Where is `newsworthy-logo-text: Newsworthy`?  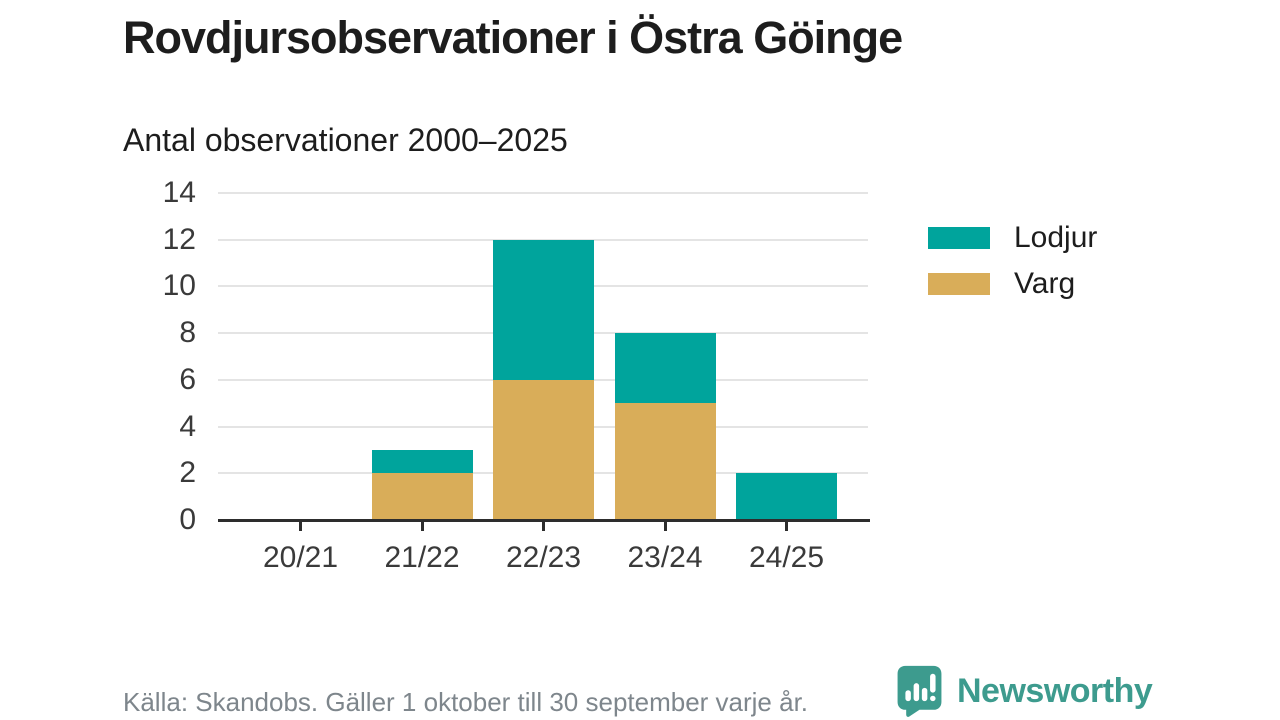 newsworthy-logo-text: Newsworthy is located at coordinates (1055, 690).